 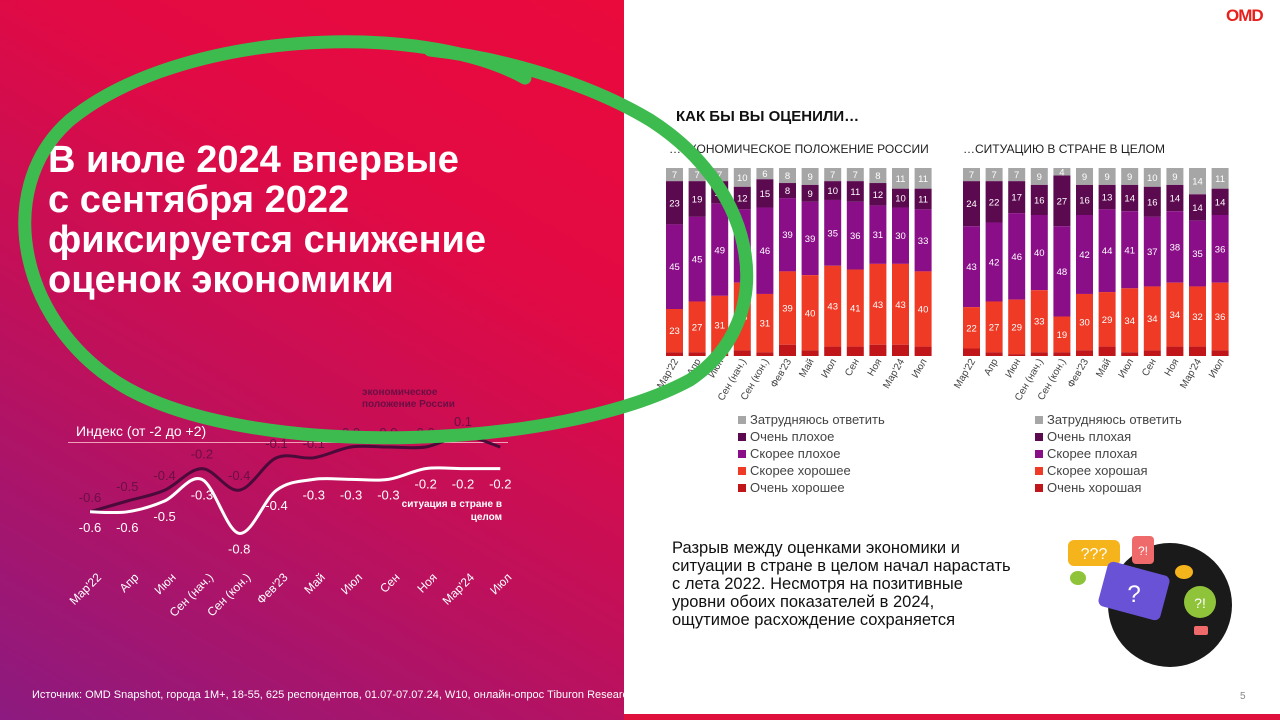 I want to click on country-x-tick-label: Май, so click(x=1103, y=368).